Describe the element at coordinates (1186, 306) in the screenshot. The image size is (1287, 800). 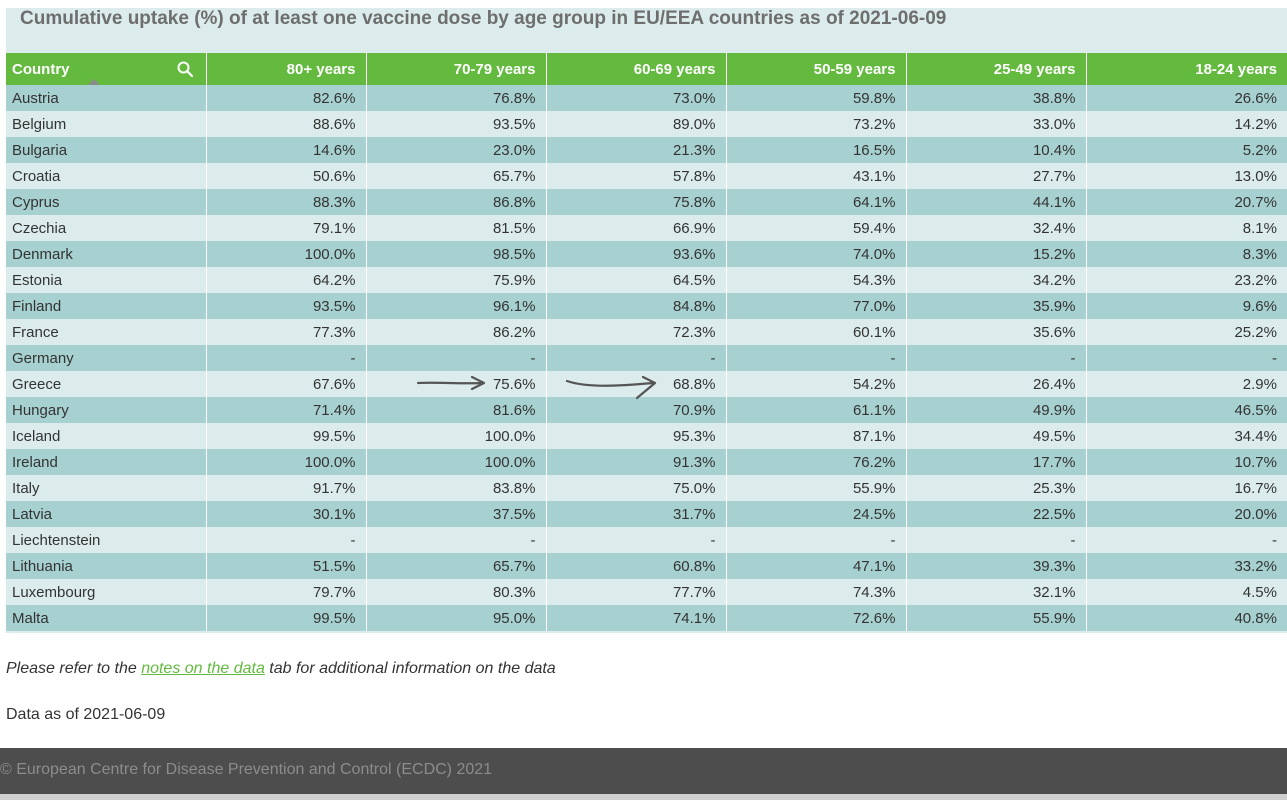
I see `uptake-value-cell: 9.6%` at that location.